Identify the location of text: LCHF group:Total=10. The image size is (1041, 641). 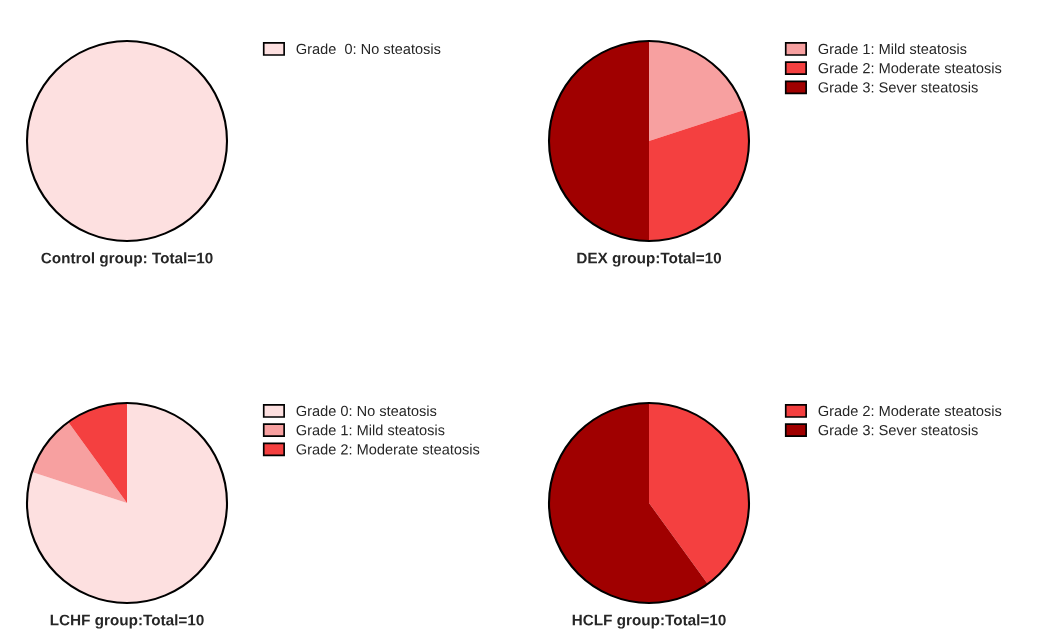
(127, 621).